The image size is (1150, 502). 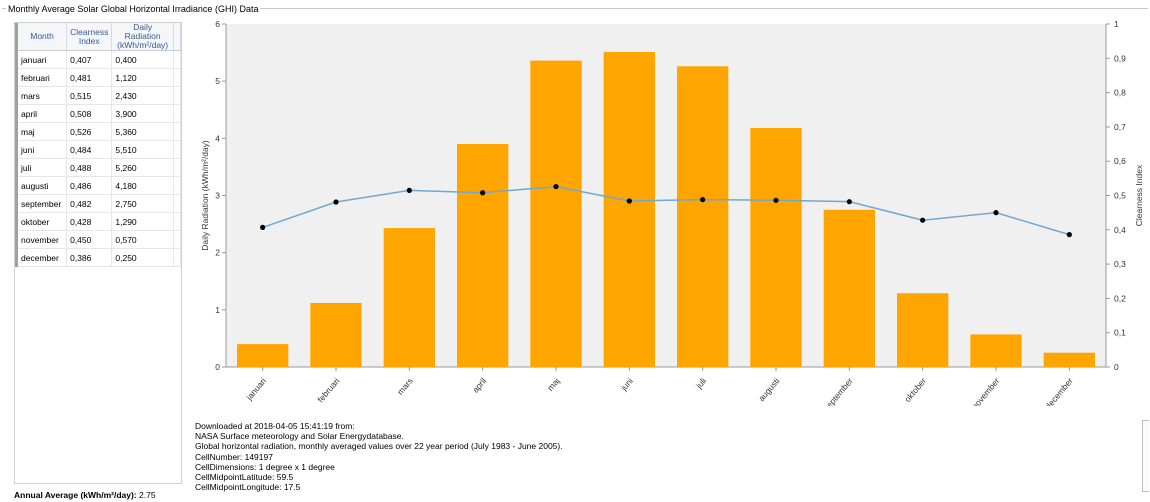 What do you see at coordinates (217, 138) in the screenshot?
I see `y-tick-label-left: 4` at bounding box center [217, 138].